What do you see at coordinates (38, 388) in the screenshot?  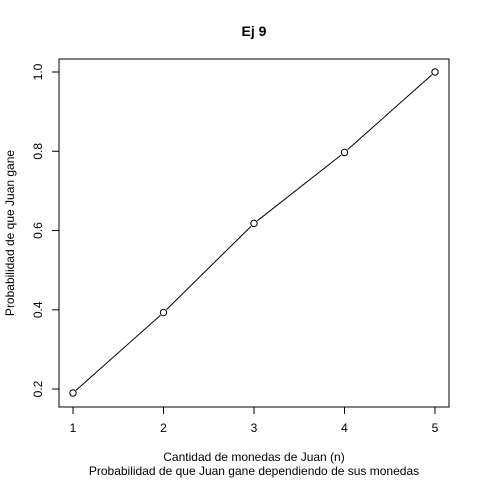 I see `y-tick-label: 0.2` at bounding box center [38, 388].